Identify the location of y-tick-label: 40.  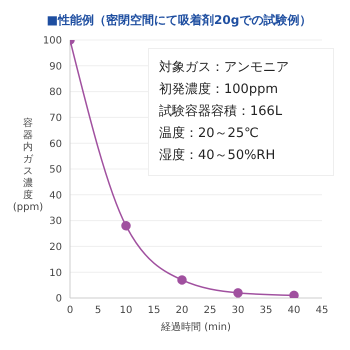
(55, 196).